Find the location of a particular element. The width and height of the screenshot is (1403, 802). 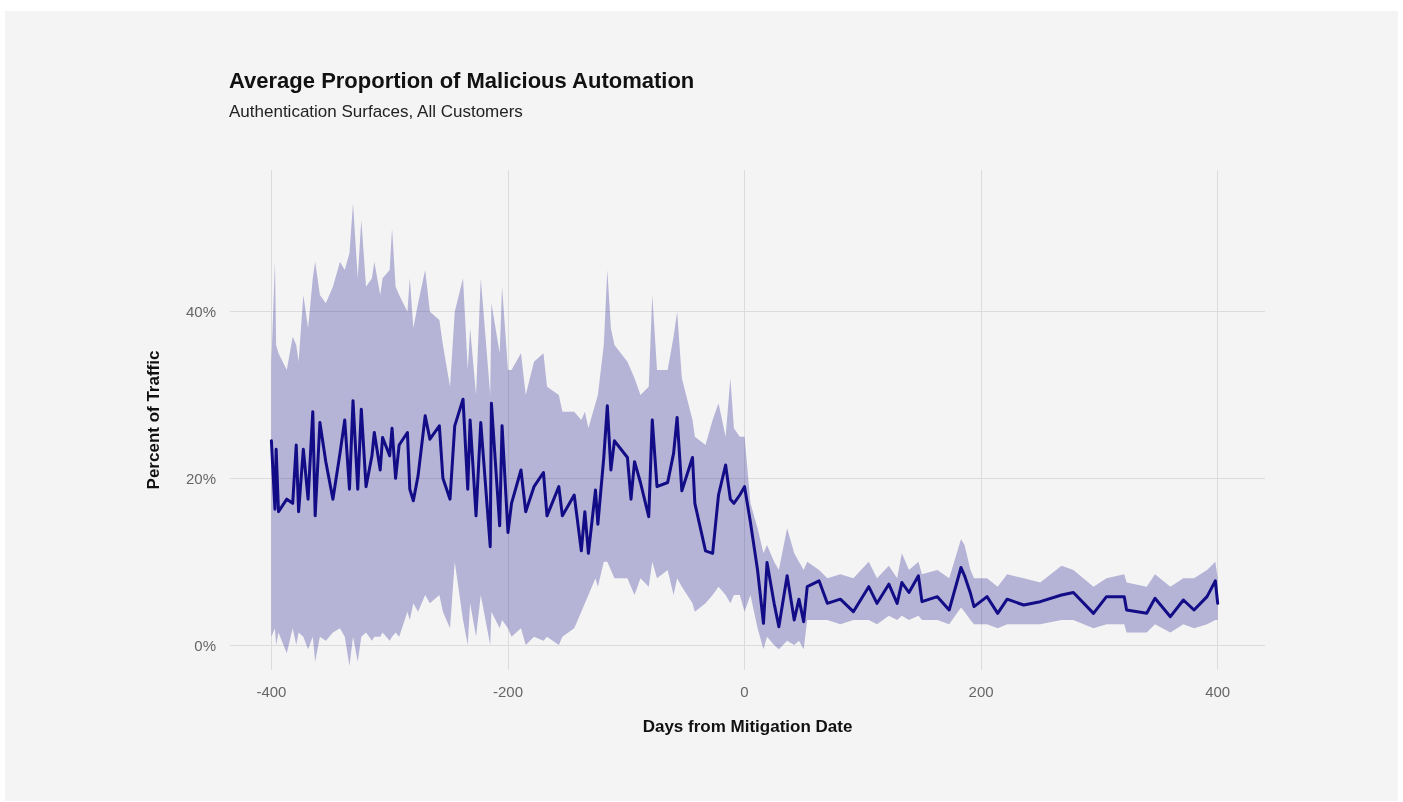

x-tick-label: -400 is located at coordinates (271, 691).